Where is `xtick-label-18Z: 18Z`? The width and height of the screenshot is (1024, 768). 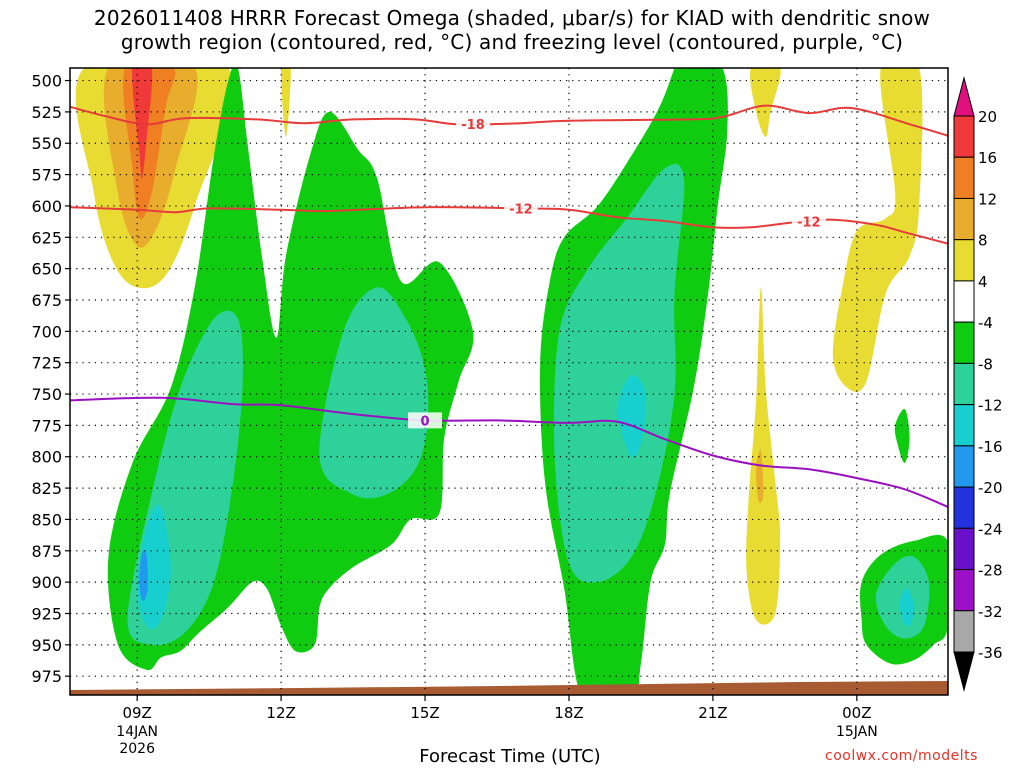
xtick-label-18Z: 18Z is located at coordinates (568, 713).